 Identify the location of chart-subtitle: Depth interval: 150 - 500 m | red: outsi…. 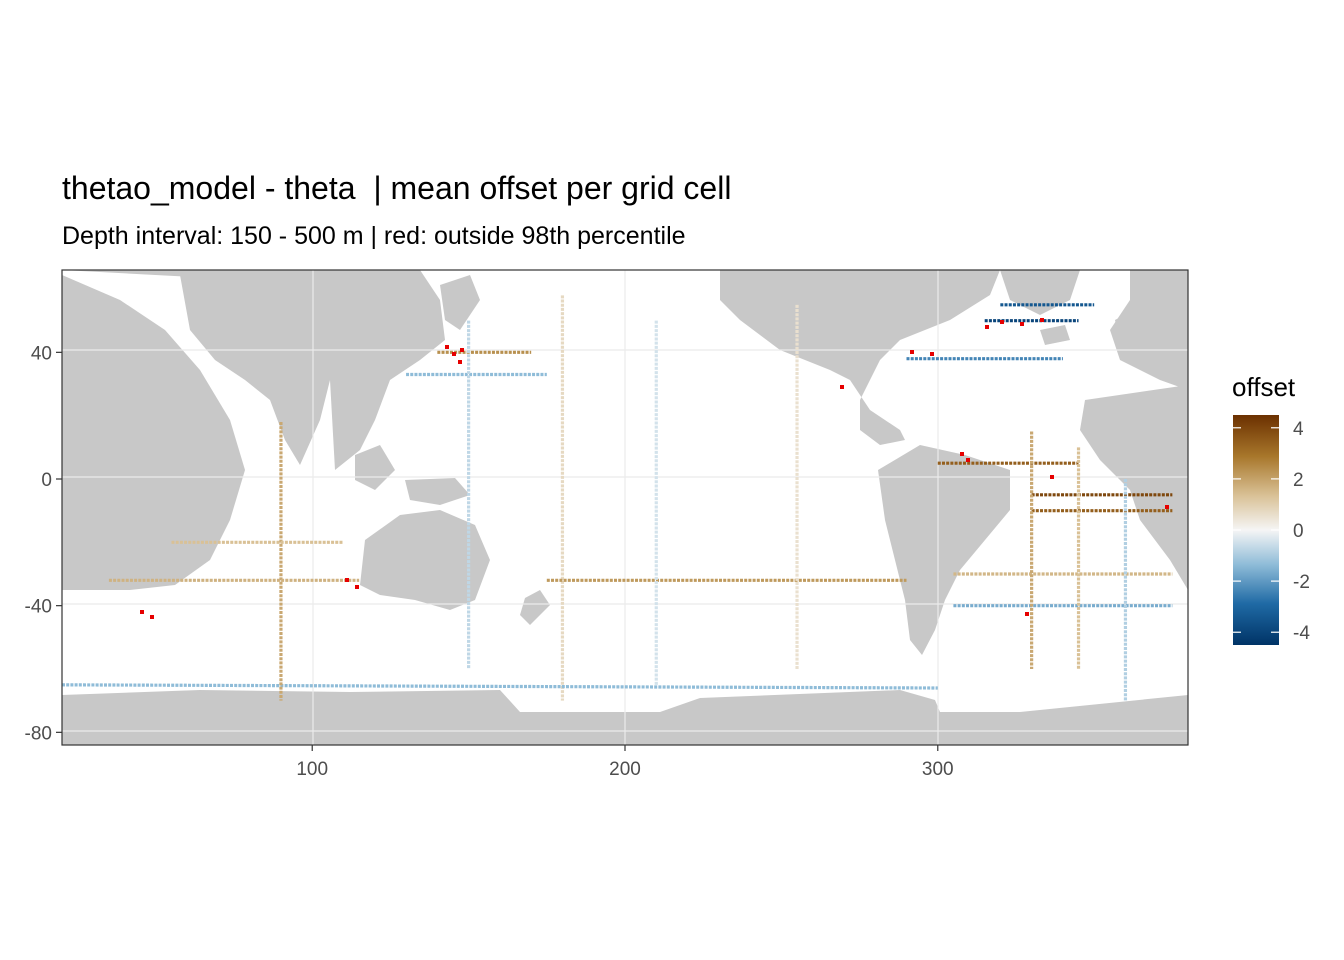
(374, 236).